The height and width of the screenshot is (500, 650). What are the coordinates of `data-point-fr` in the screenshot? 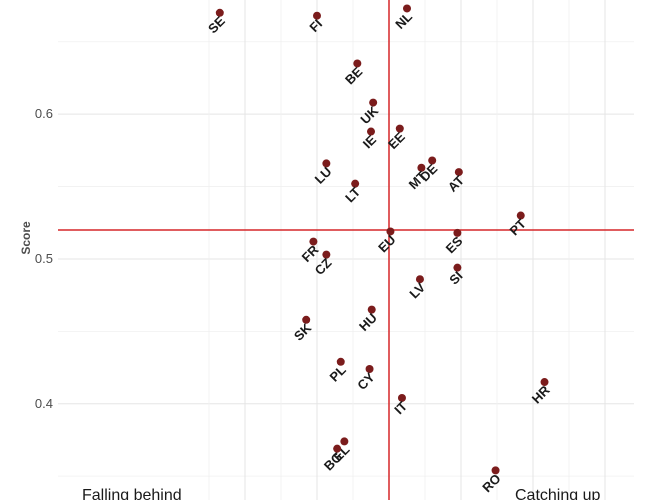 It's located at (313, 241).